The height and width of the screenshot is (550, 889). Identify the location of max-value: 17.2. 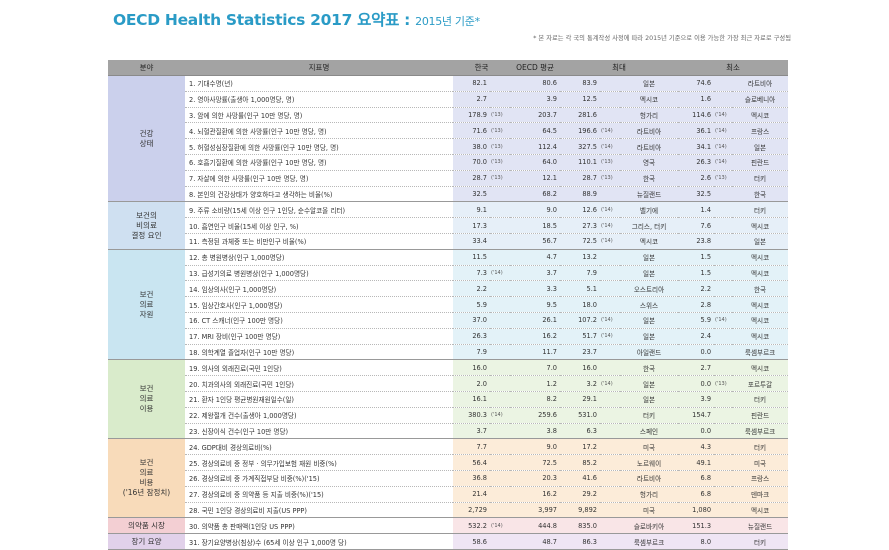
(580, 447).